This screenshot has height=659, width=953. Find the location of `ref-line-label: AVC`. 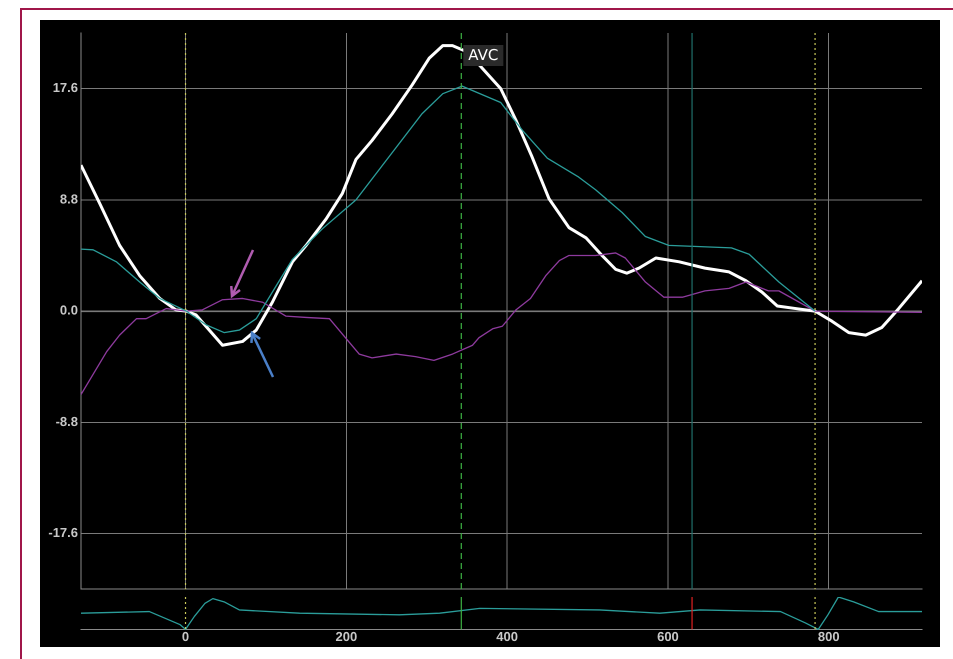

ref-line-label: AVC is located at coordinates (483, 55).